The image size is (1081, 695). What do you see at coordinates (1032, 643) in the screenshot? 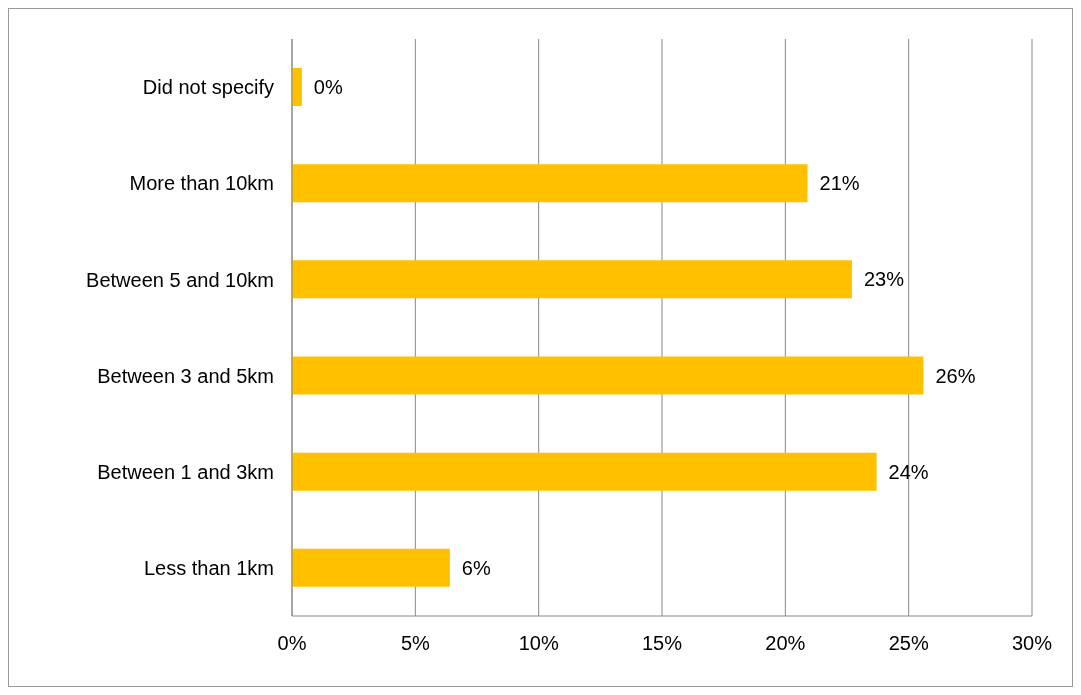
I see `x-tick-label: 30%` at bounding box center [1032, 643].